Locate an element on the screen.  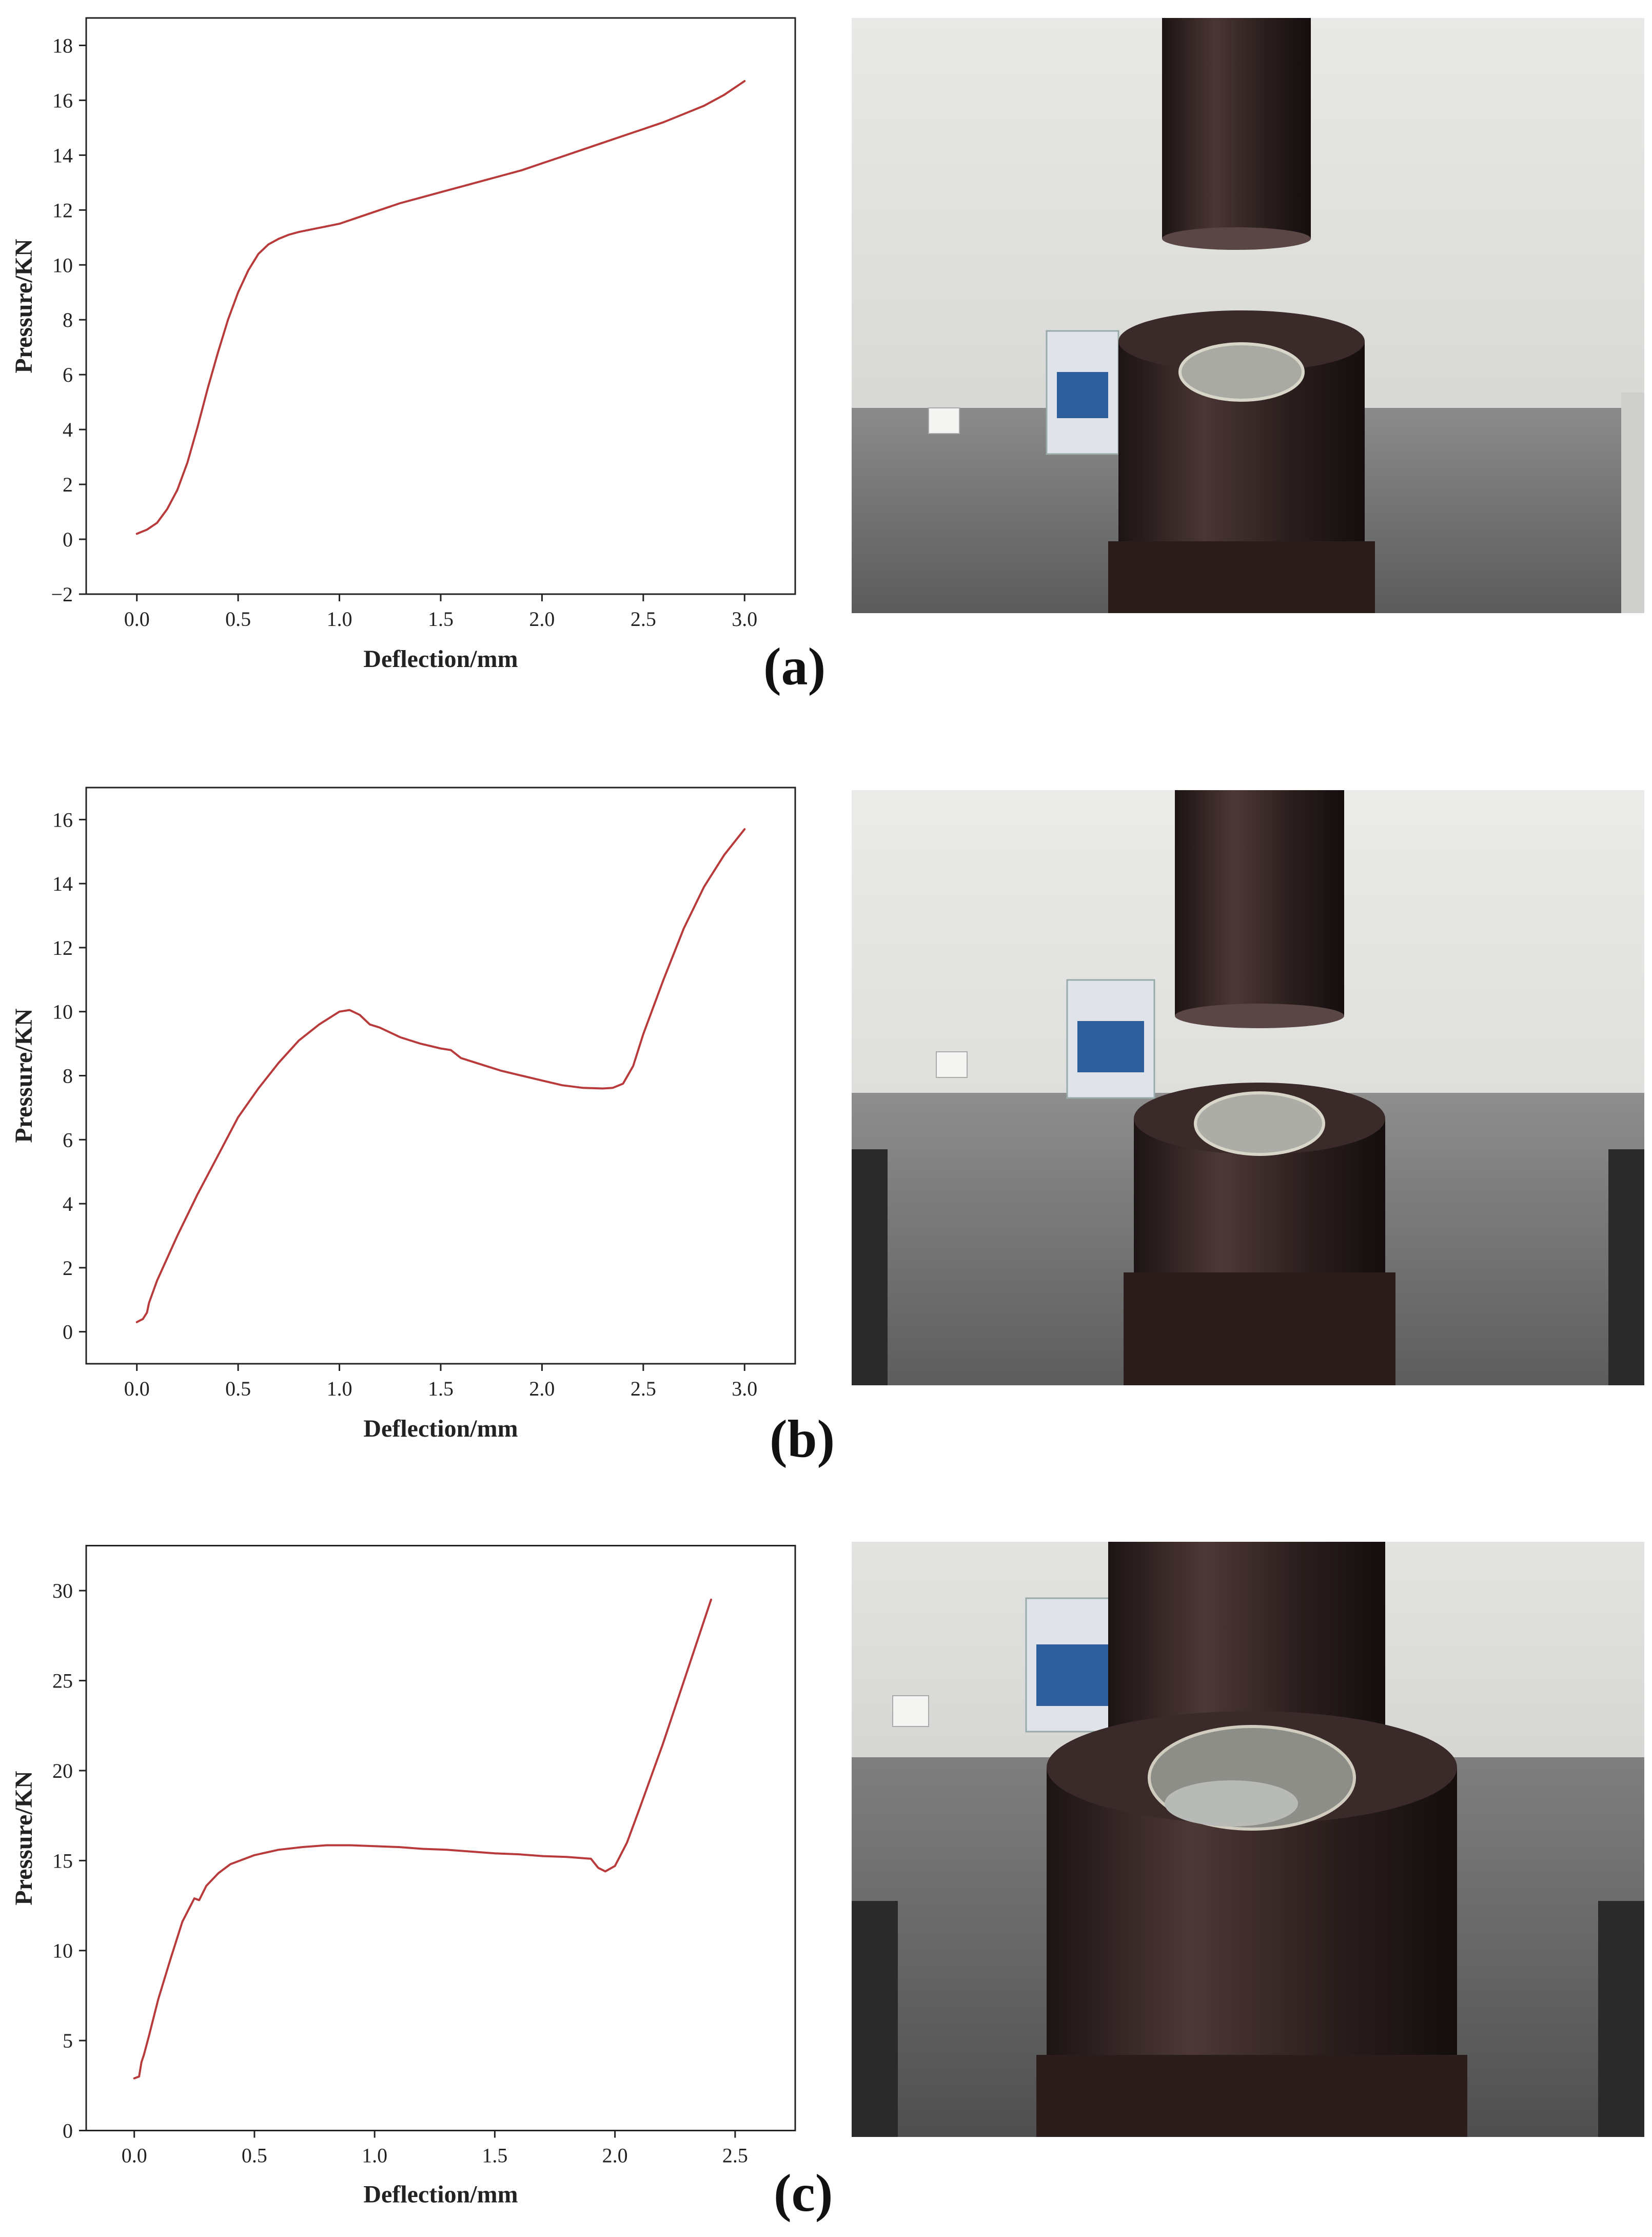
panel-label-b: (b) is located at coordinates (802, 1438).